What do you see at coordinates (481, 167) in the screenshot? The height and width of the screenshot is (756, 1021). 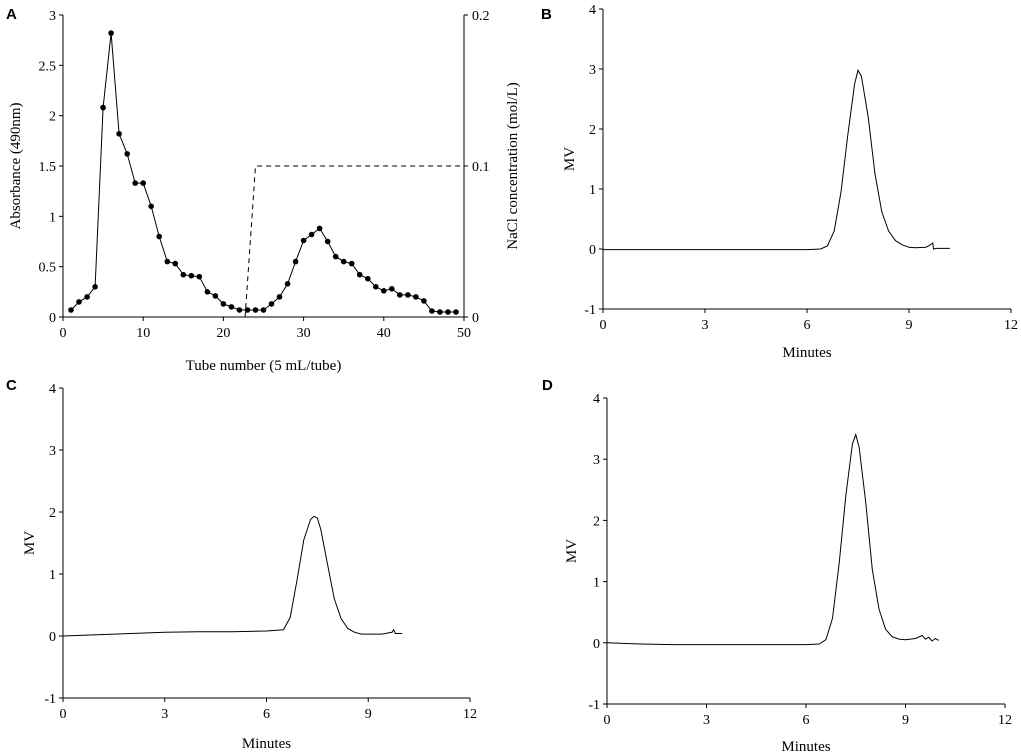 I see `y2-tick-label: 0.1` at bounding box center [481, 167].